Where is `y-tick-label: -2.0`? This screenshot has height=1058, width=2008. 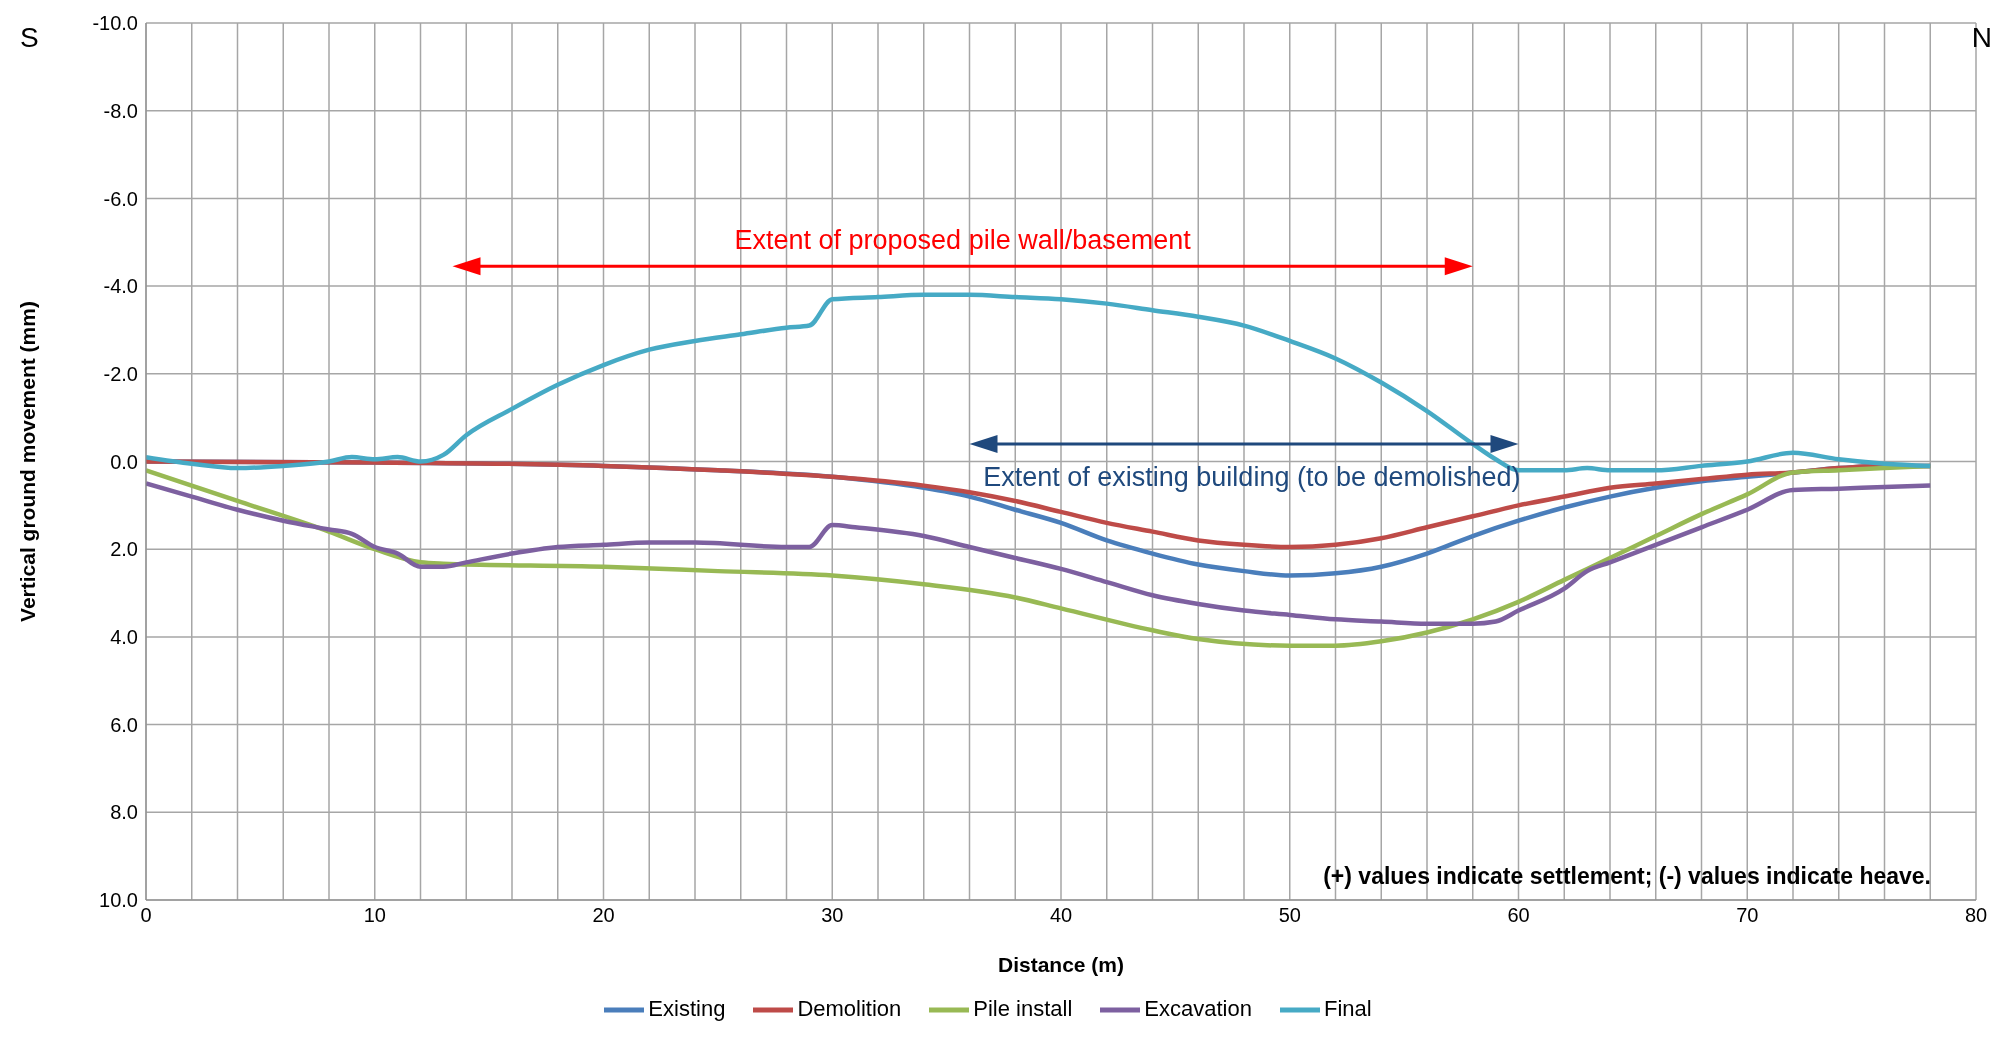 y-tick-label: -2.0 is located at coordinates (120, 373).